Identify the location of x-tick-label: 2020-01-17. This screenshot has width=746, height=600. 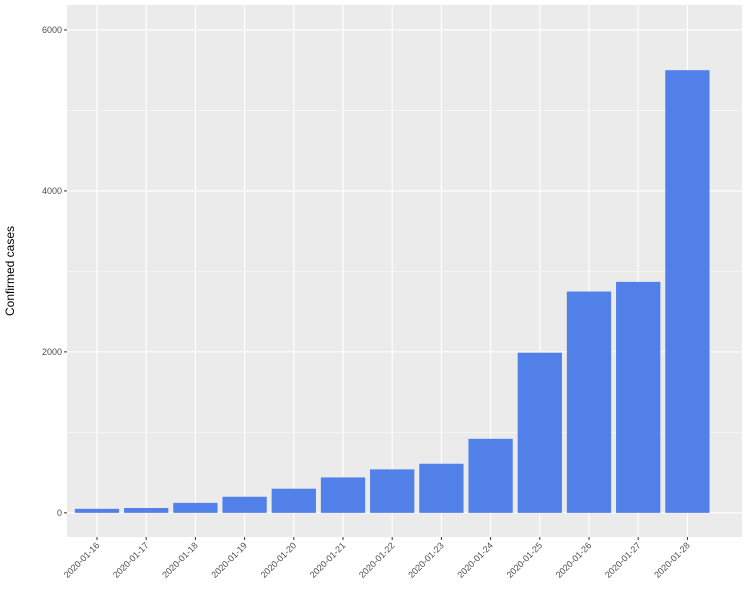
(131, 560).